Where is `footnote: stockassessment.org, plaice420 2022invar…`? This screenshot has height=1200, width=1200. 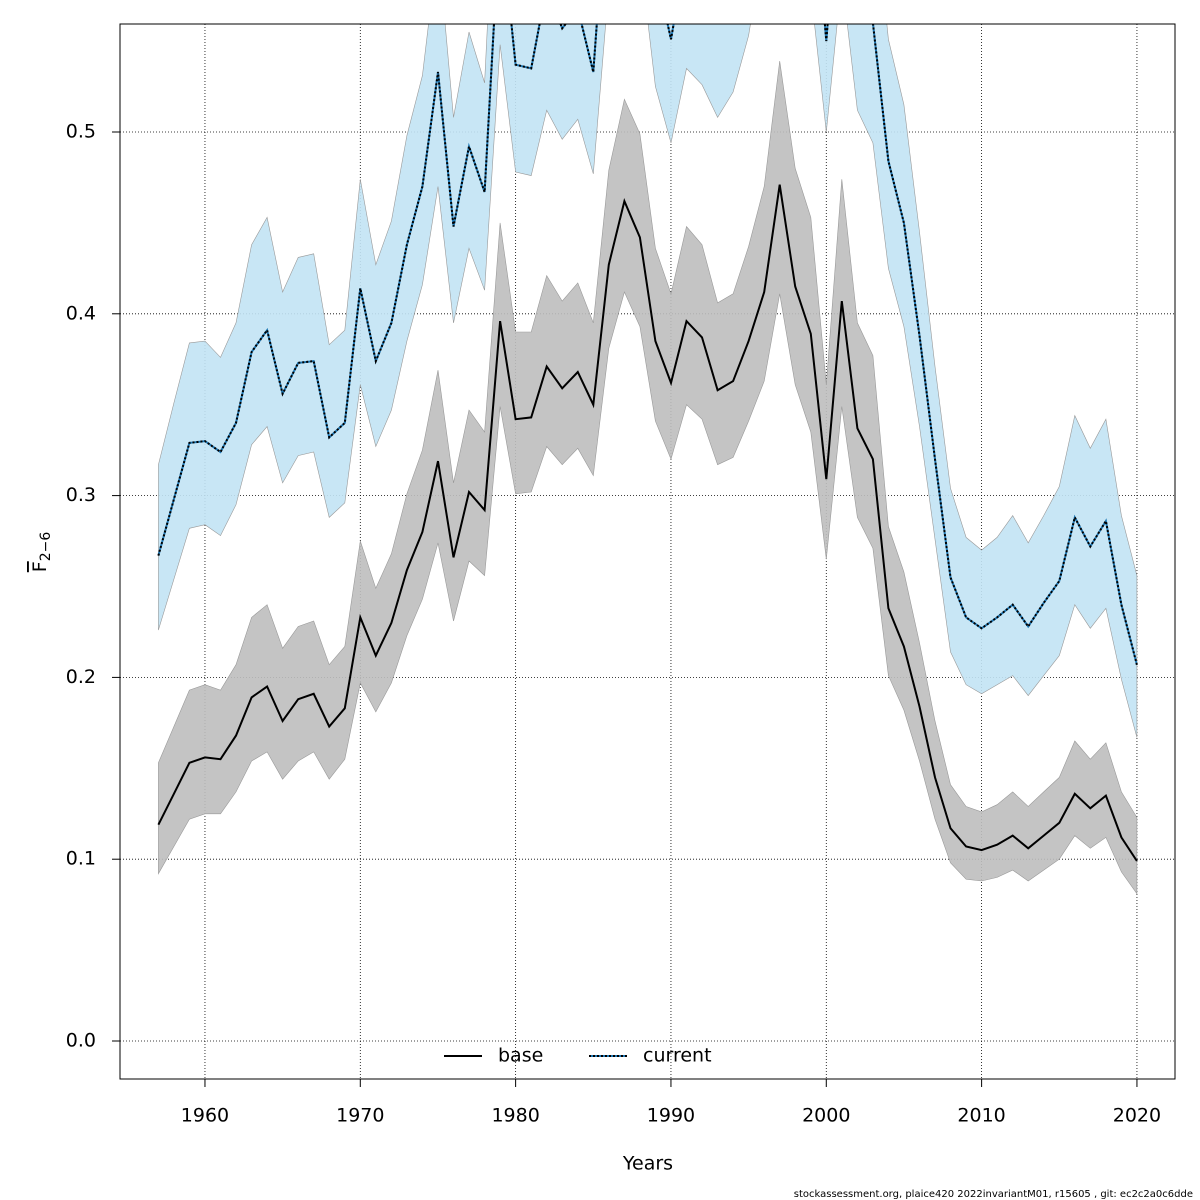
footnote: stockassessment.org, plaice420 2022invar… is located at coordinates (993, 1194).